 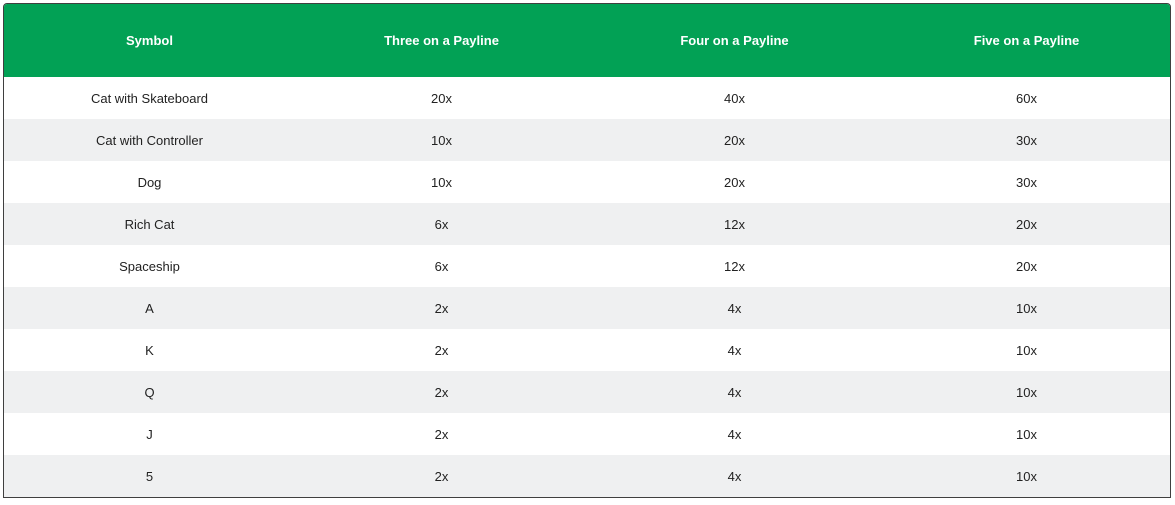 What do you see at coordinates (587, 140) in the screenshot?
I see `table-row: Cat with Controller 10x 20x 30x` at bounding box center [587, 140].